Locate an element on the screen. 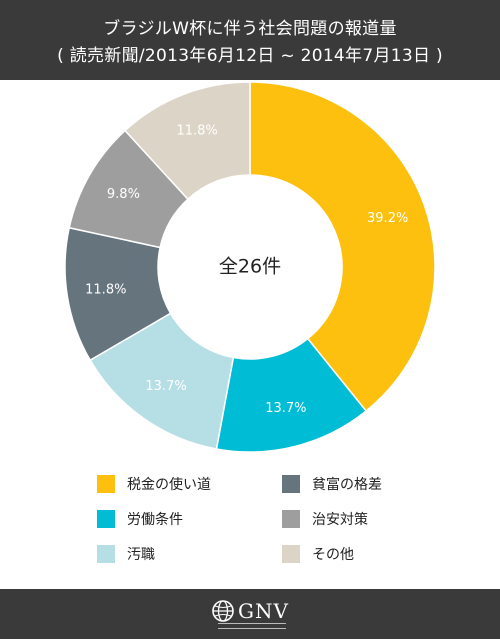 This screenshot has height=639, width=500. legend-item-other: その他 is located at coordinates (318, 554).